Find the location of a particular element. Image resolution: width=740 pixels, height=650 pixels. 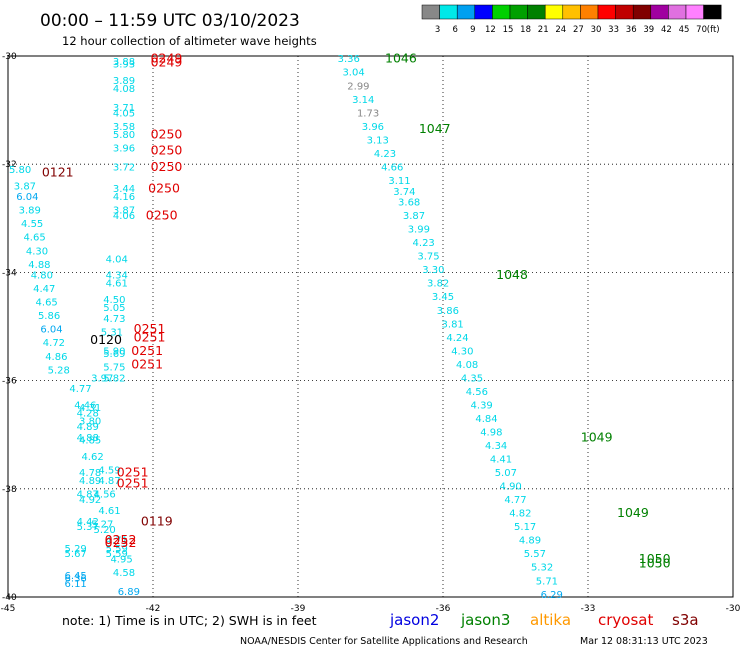

wave-height-value: 4.85 is located at coordinates (90, 441).